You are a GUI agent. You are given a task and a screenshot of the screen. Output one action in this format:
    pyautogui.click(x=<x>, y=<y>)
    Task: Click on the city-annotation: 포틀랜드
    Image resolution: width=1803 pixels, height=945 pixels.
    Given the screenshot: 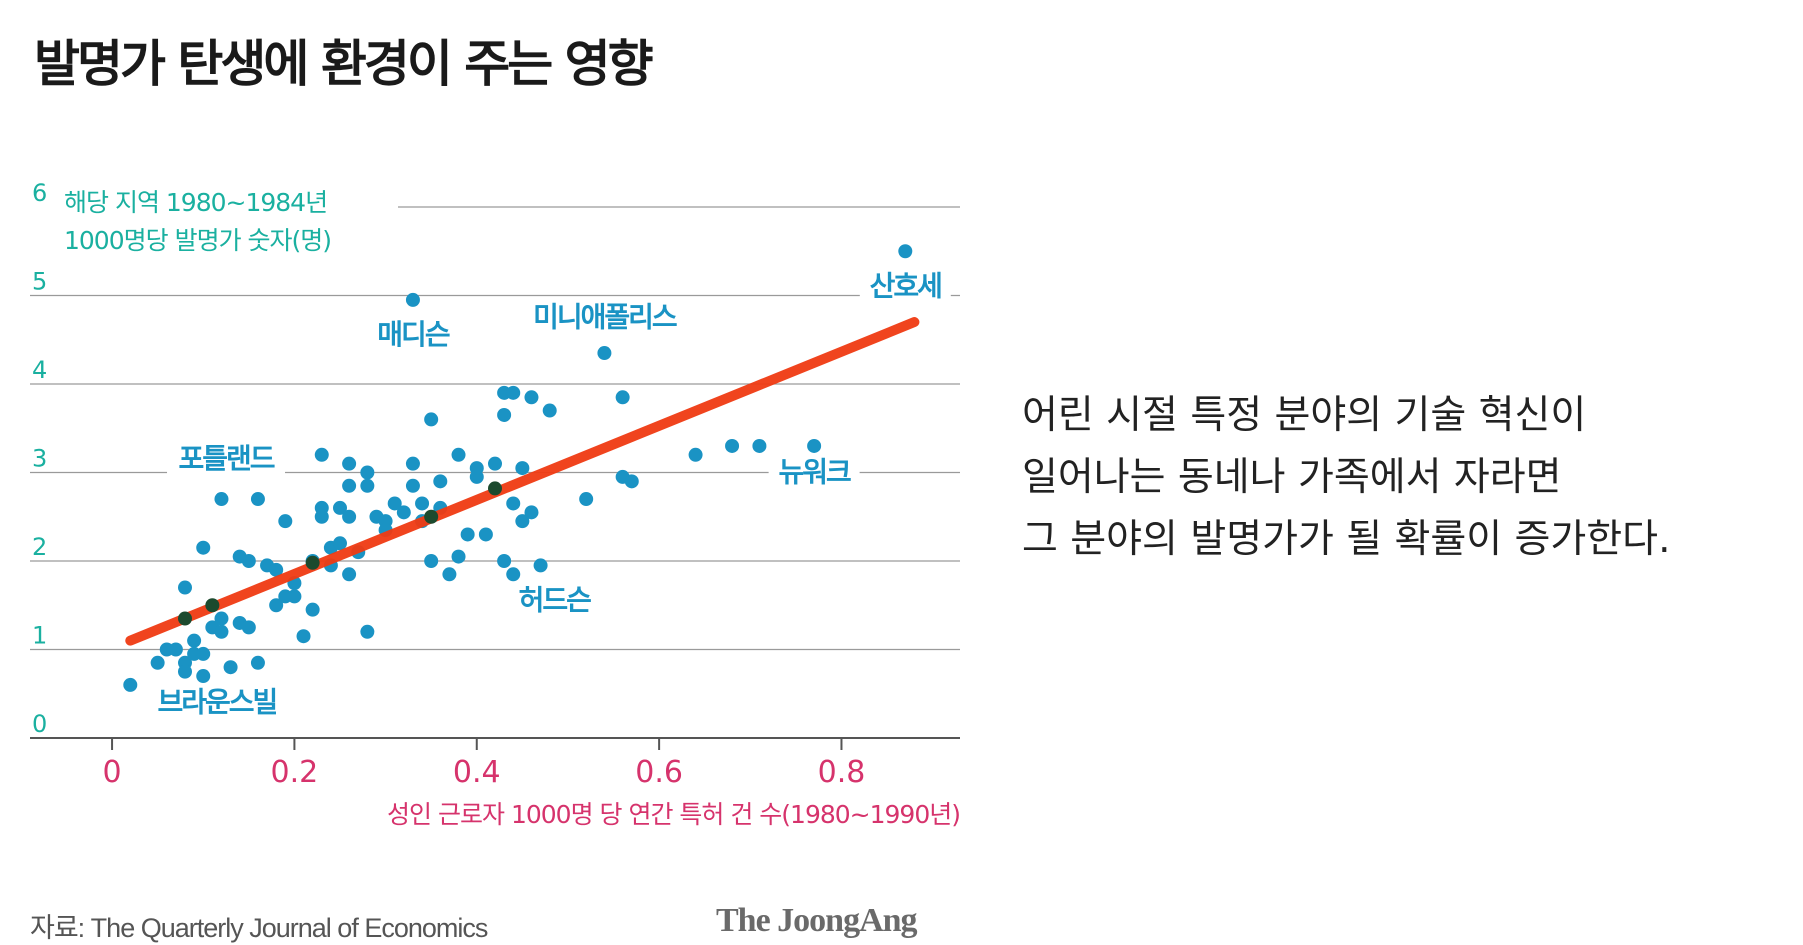 What is the action you would take?
    pyautogui.click(x=227, y=458)
    